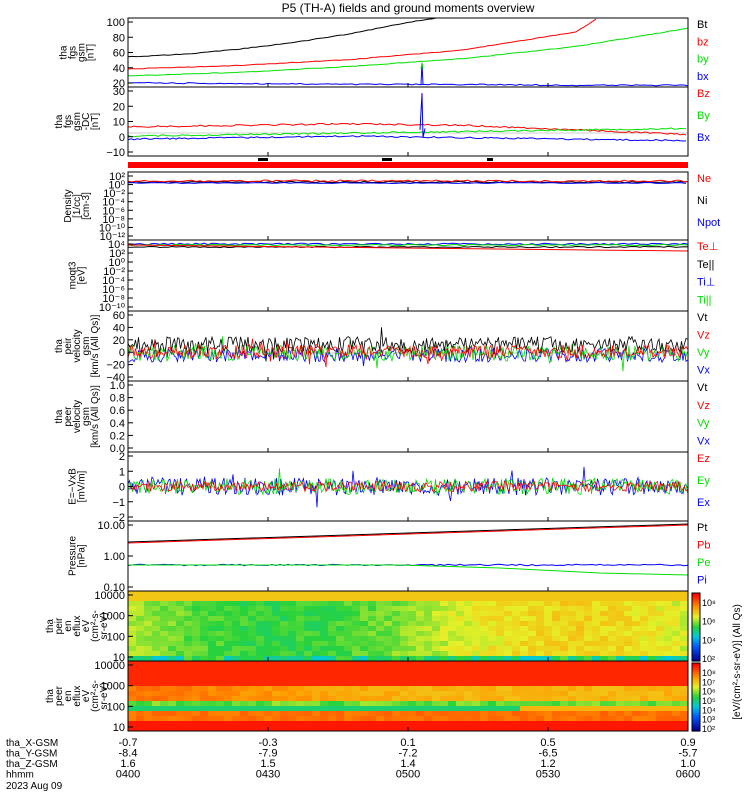 The width and height of the screenshot is (750, 800). I want to click on panel-frame, so click(408, 52).